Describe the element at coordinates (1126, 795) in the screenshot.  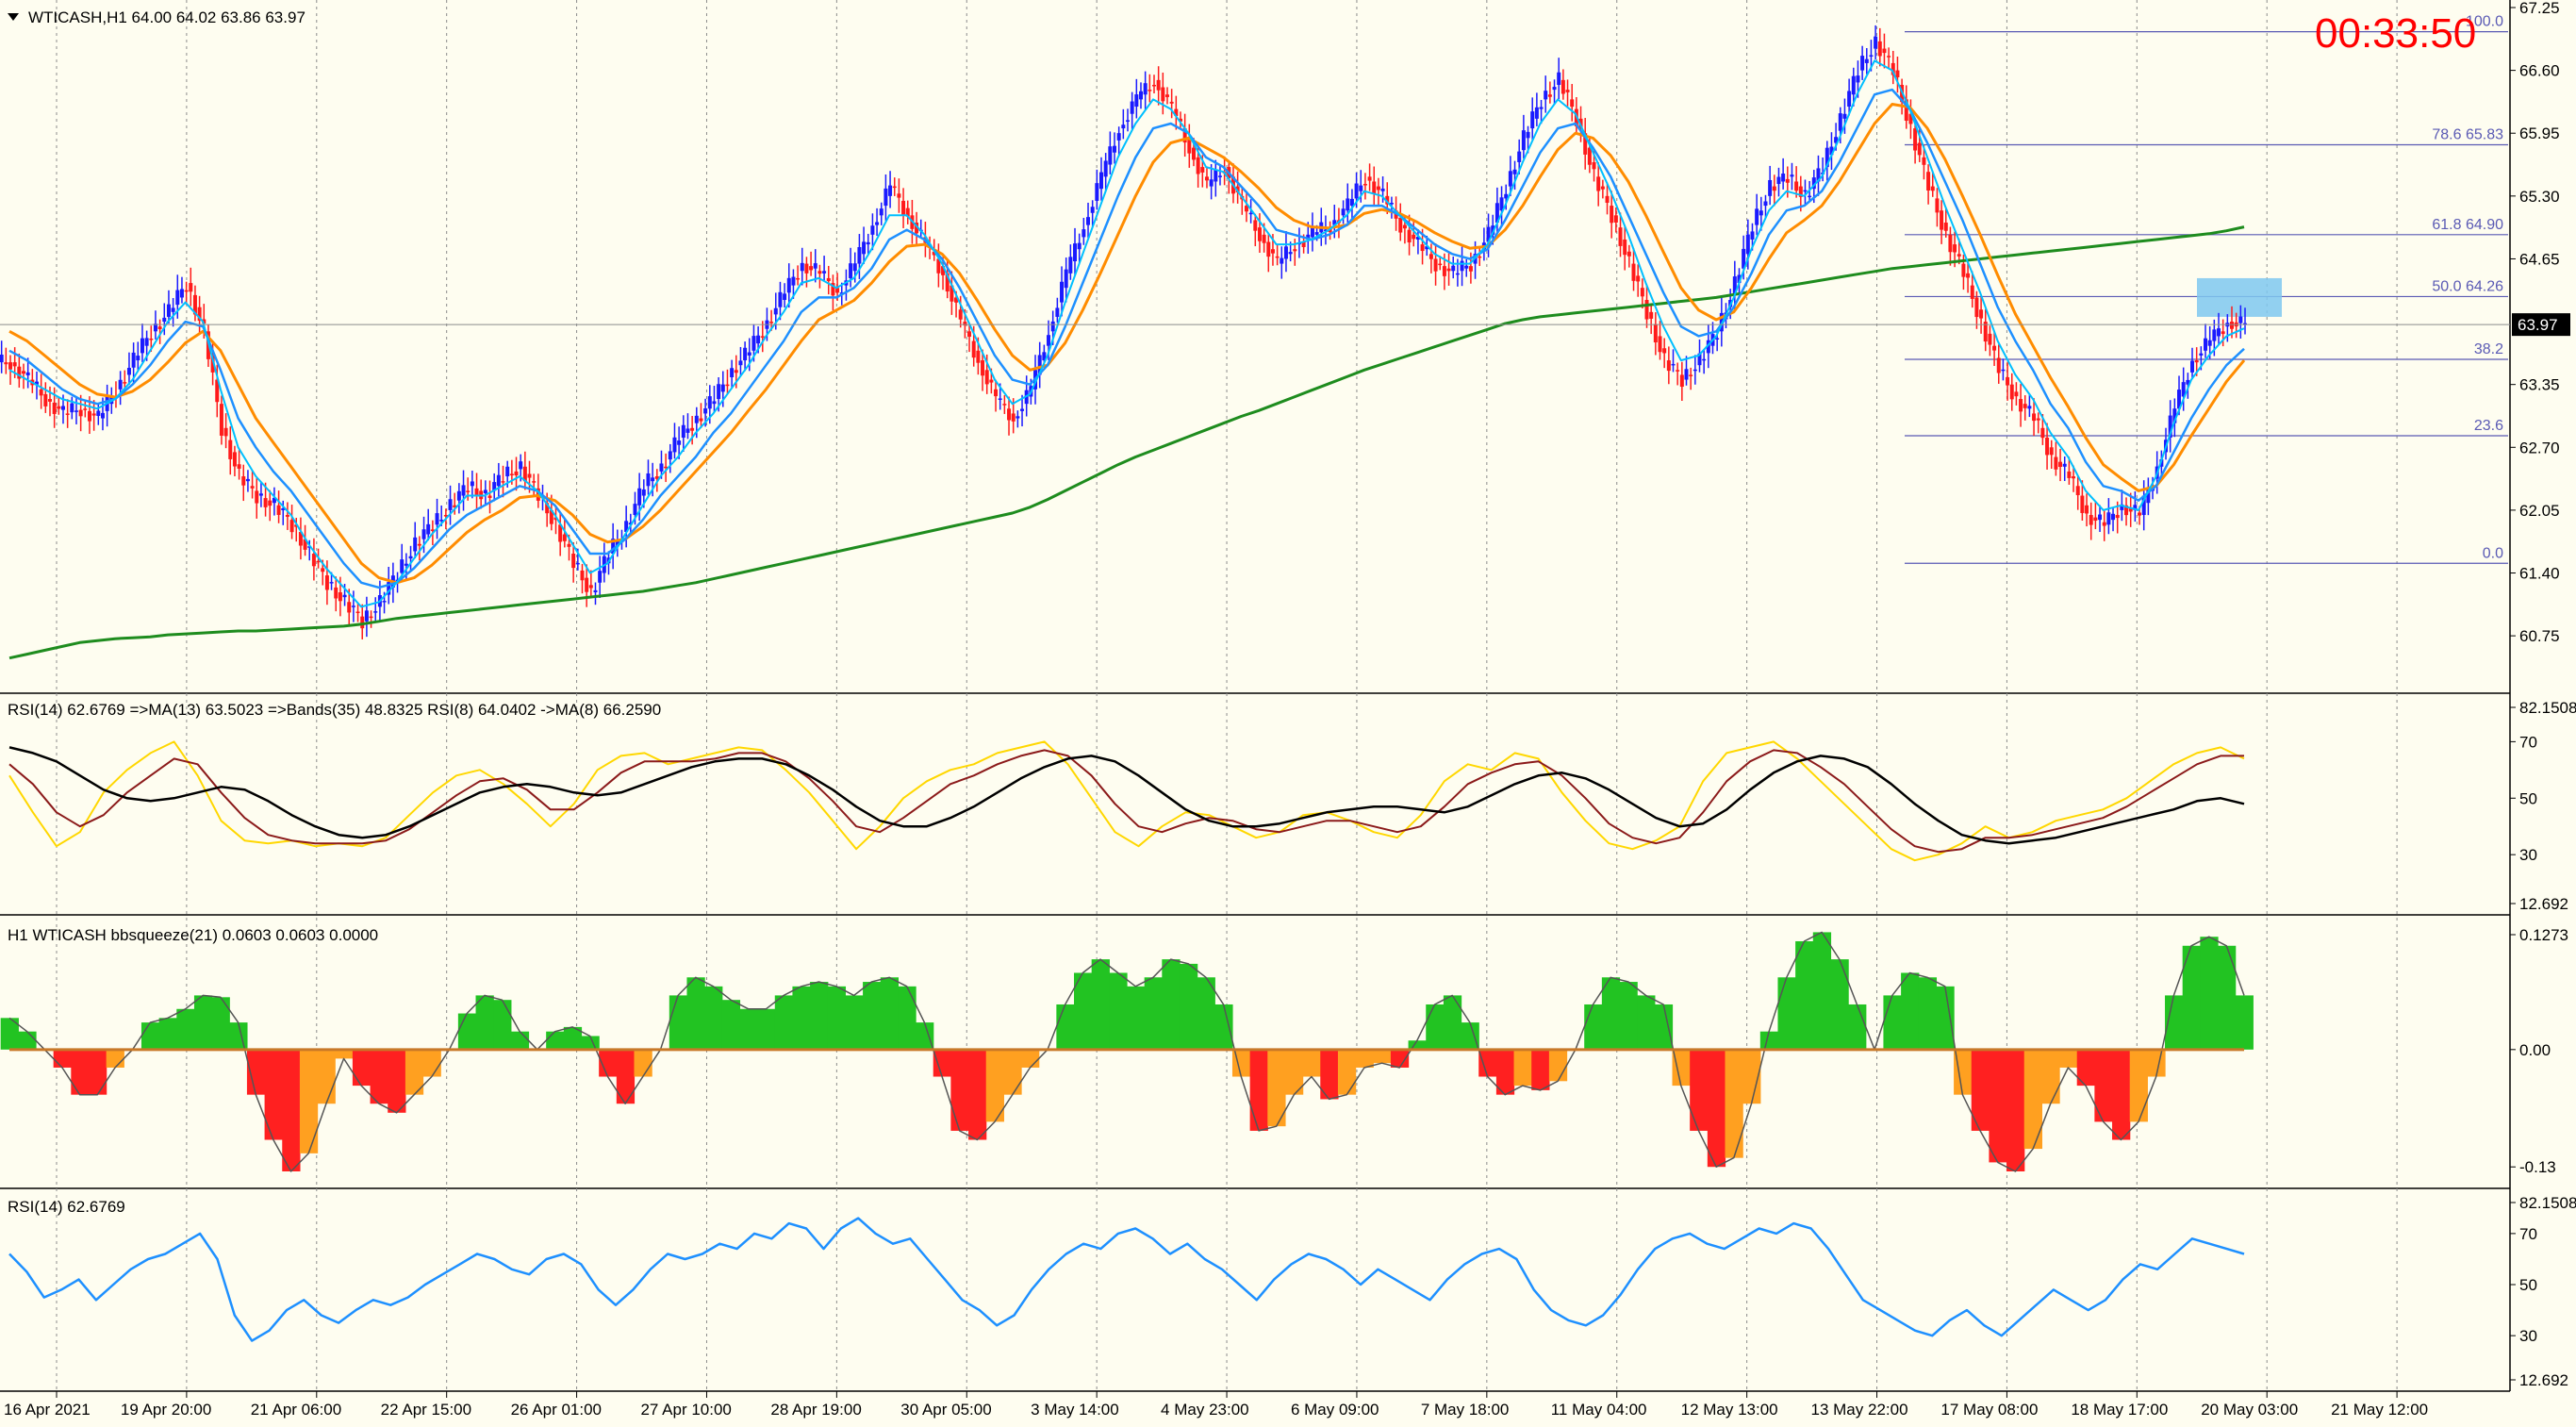
I see `rsi-bands-line` at that location.